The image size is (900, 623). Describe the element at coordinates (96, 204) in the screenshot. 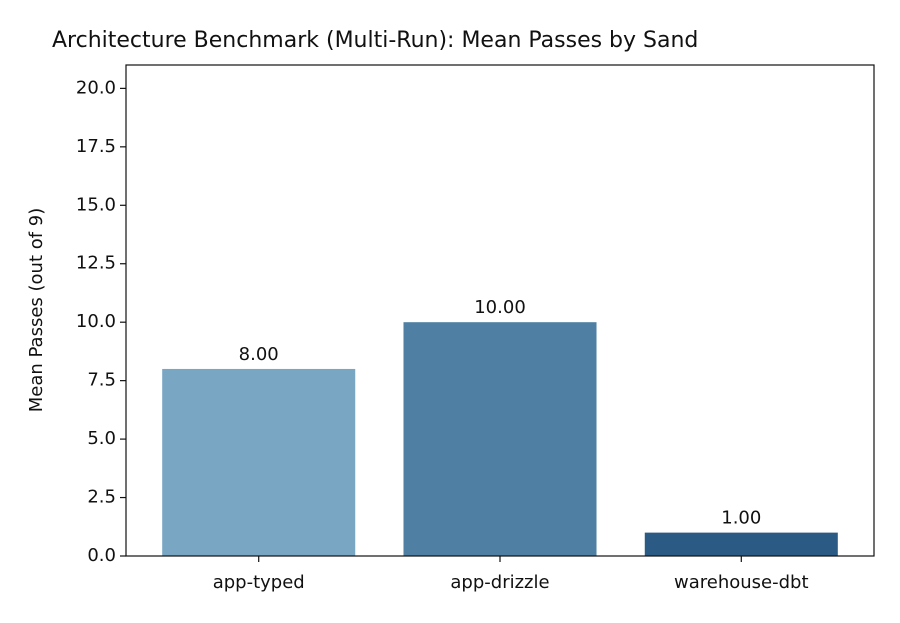

I see `y-tick-label: 15.0` at that location.